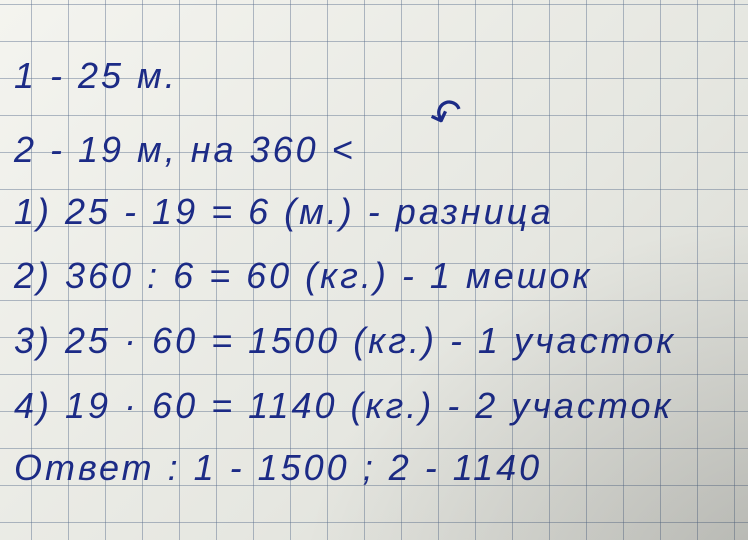 This screenshot has height=540, width=748. I want to click on given-line-2: 2 - 19 м, на 360 <, so click(185, 149).